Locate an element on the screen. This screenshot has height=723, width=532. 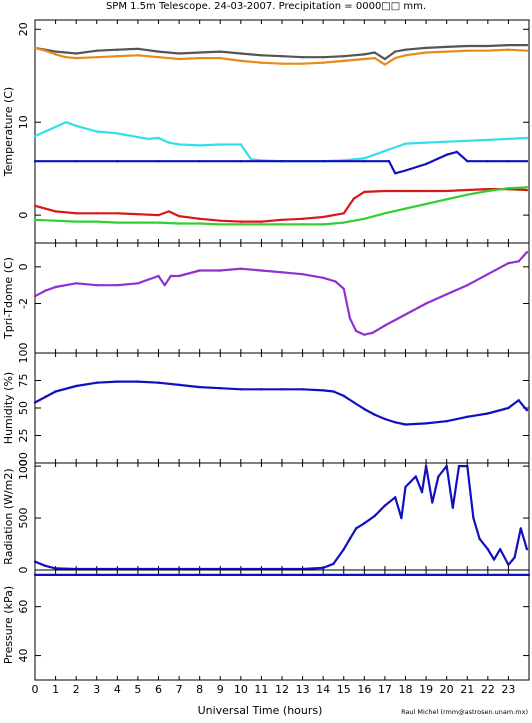
x-axis-label: Universal Time (hours) is located at coordinates (260, 710).